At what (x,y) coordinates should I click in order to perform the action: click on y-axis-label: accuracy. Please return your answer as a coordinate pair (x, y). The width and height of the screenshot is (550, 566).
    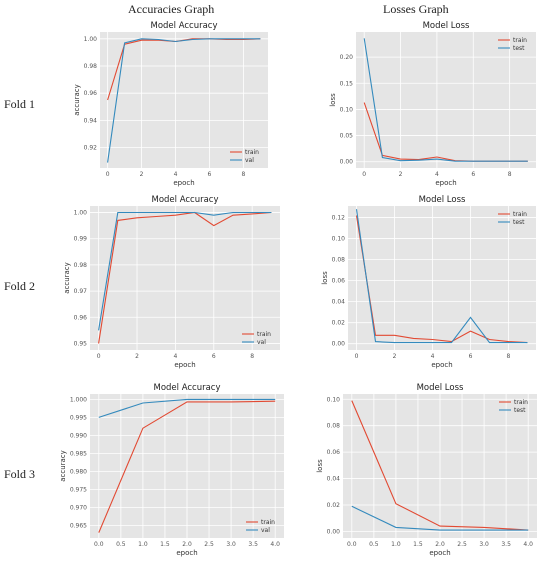
    Looking at the image, I should click on (77, 100).